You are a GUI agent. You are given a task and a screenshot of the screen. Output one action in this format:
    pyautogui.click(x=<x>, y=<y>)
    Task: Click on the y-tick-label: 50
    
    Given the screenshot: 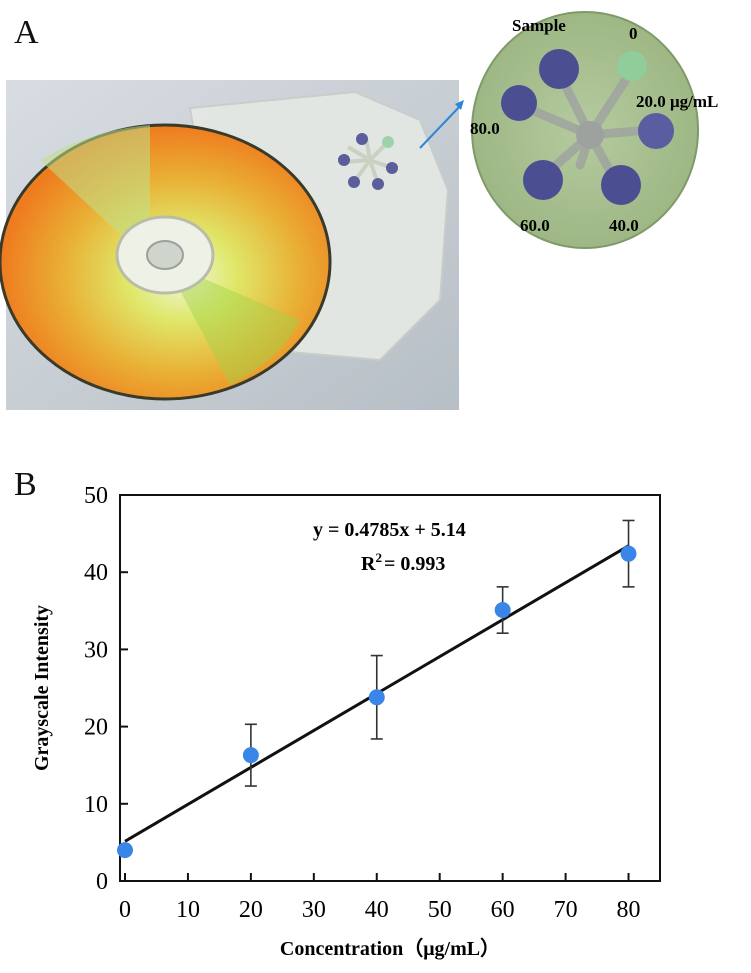 What is the action you would take?
    pyautogui.click(x=96, y=496)
    